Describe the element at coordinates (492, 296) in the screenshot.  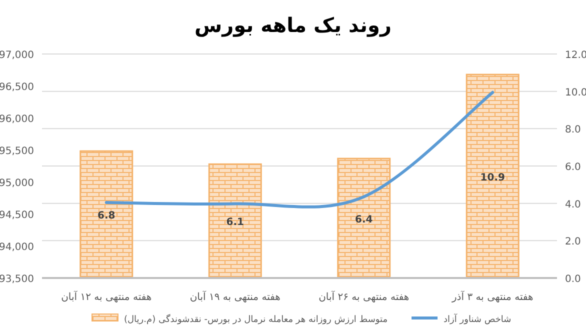
I see `x-tick-label: هفته منتهی به ۳ آذر` at that location.